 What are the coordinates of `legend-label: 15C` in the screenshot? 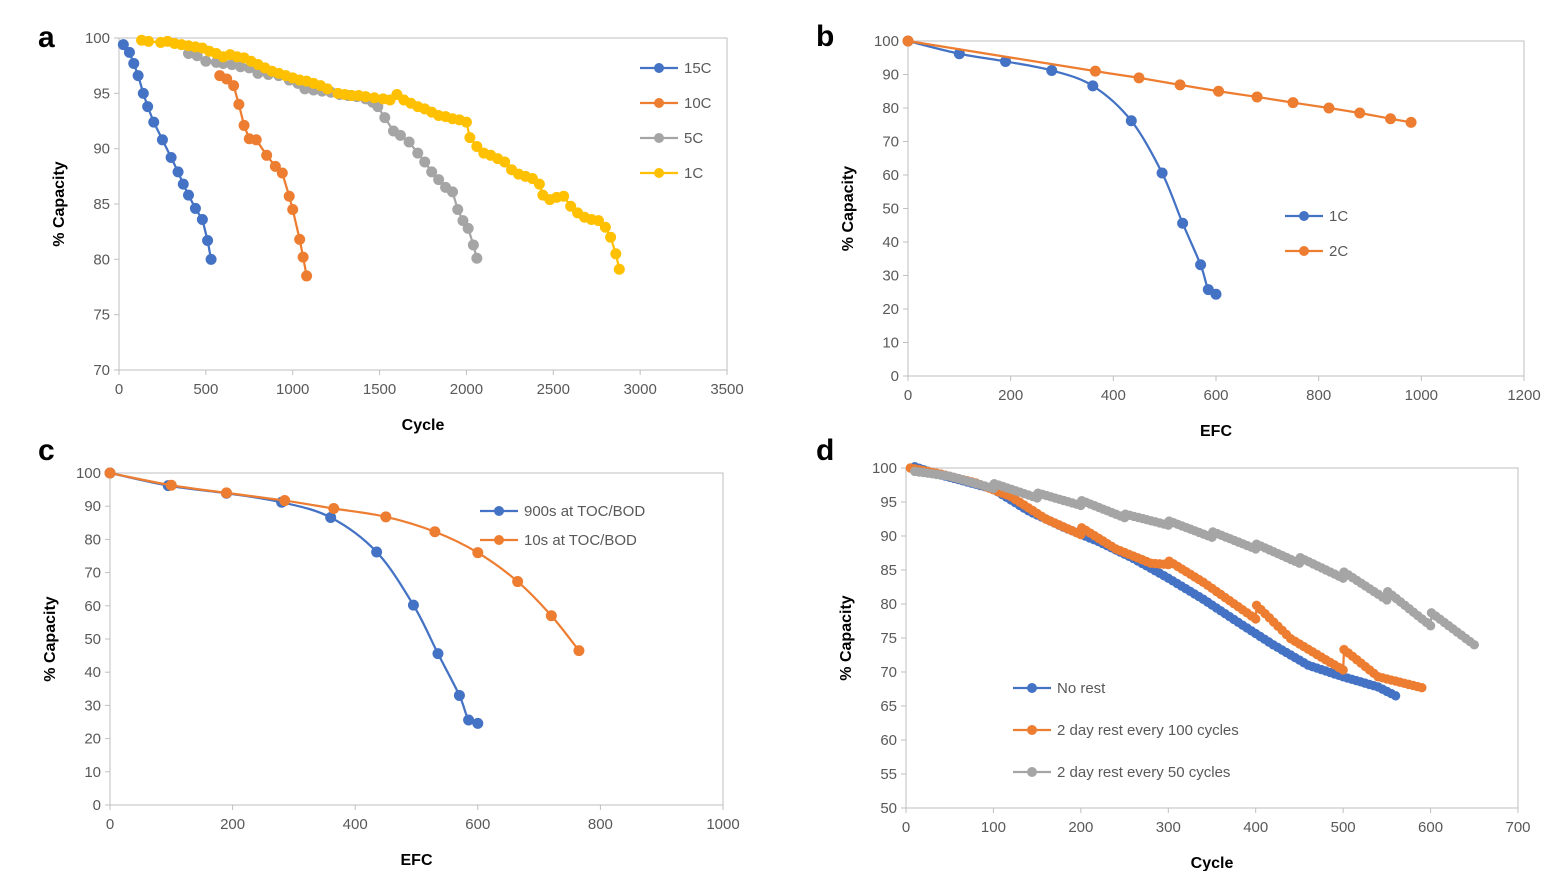 It's located at (698, 68).